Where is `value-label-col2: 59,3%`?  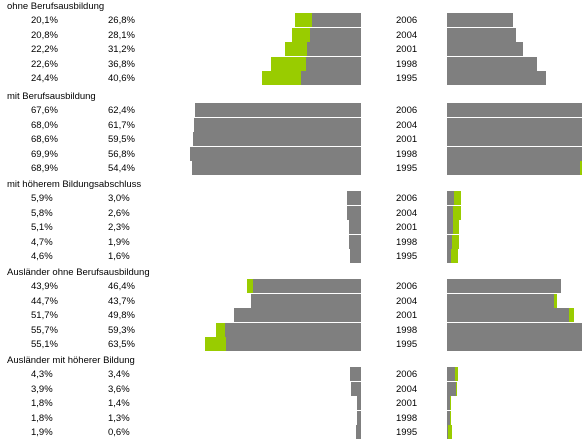 value-label-col2: 59,3% is located at coordinates (121, 330).